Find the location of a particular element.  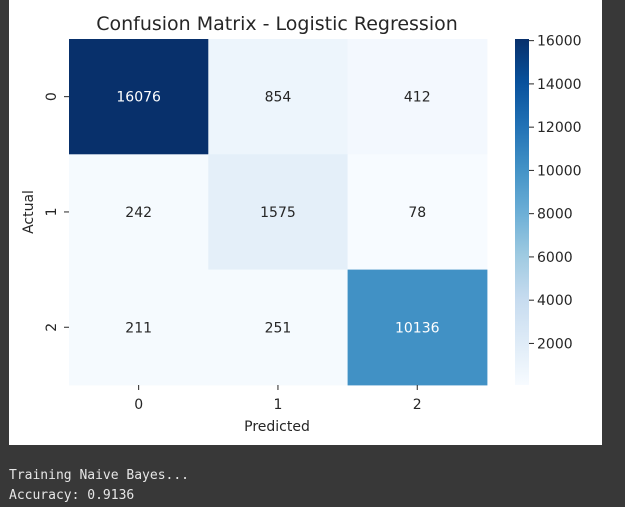

x-tick-label: 1 is located at coordinates (277, 405).